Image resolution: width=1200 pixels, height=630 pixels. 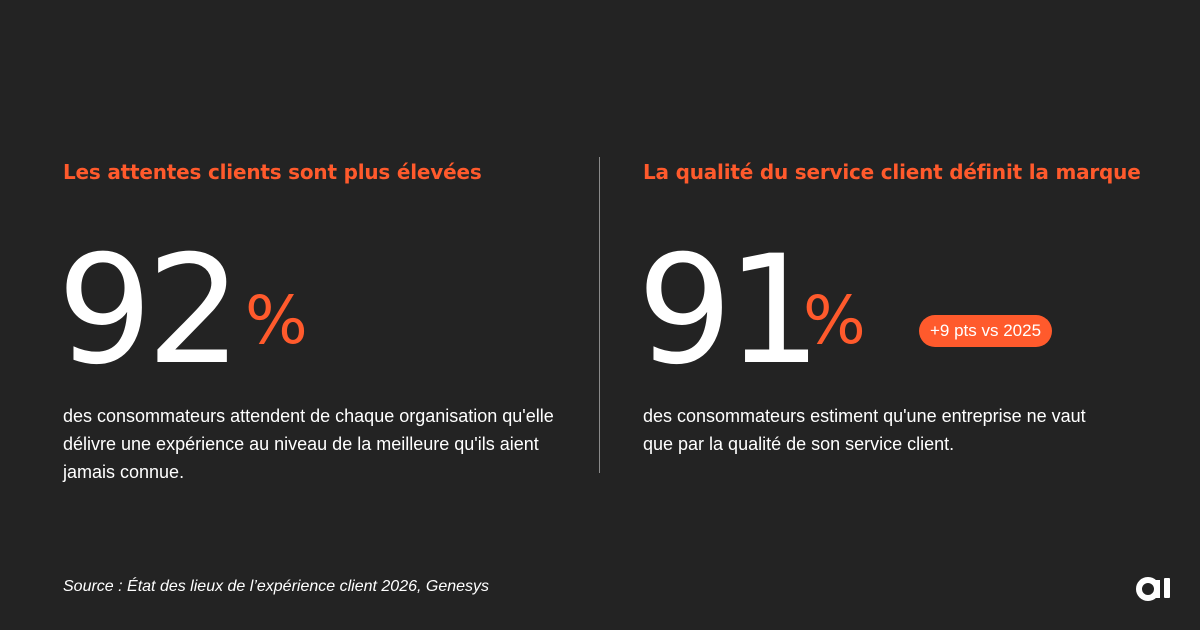 What do you see at coordinates (834, 320) in the screenshot?
I see `right-stat-unit: %` at bounding box center [834, 320].